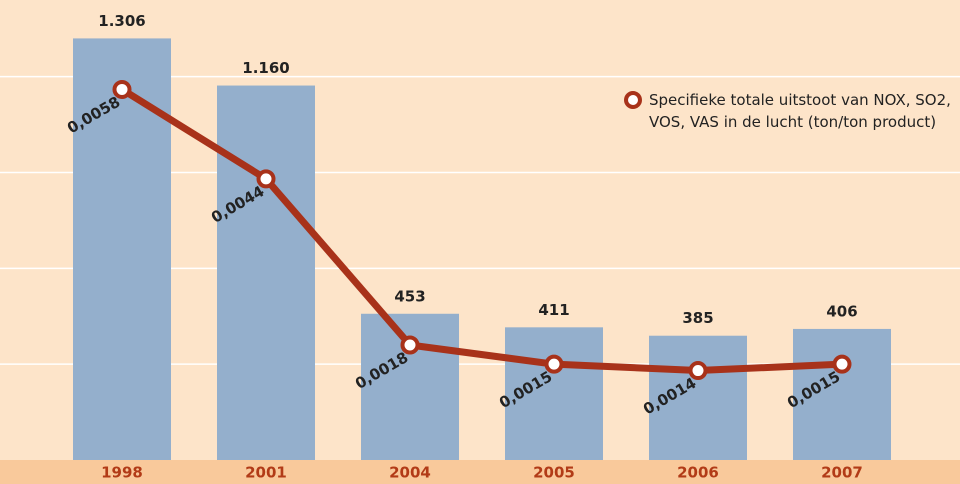 The height and width of the screenshot is (484, 960). Describe the element at coordinates (266, 473) in the screenshot. I see `x-tick-label: 2001` at that location.